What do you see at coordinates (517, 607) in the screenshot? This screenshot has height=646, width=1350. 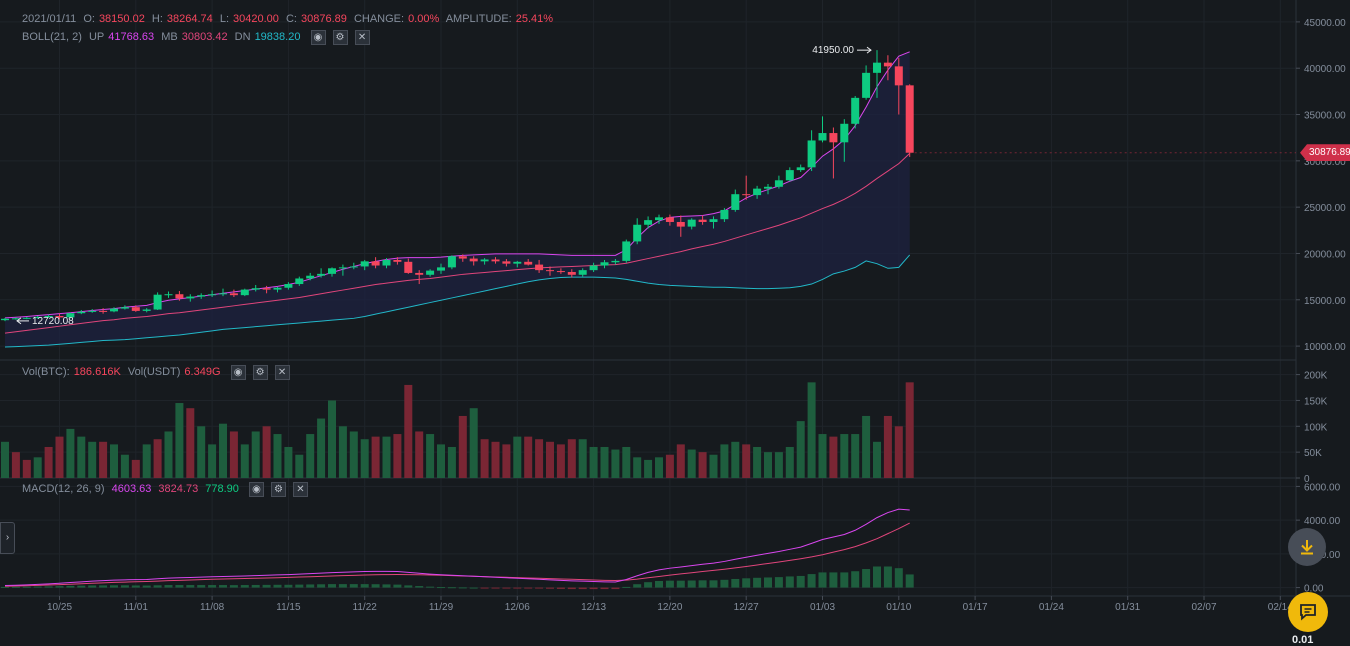 I see `x-tick-label: 12/06` at bounding box center [517, 607].